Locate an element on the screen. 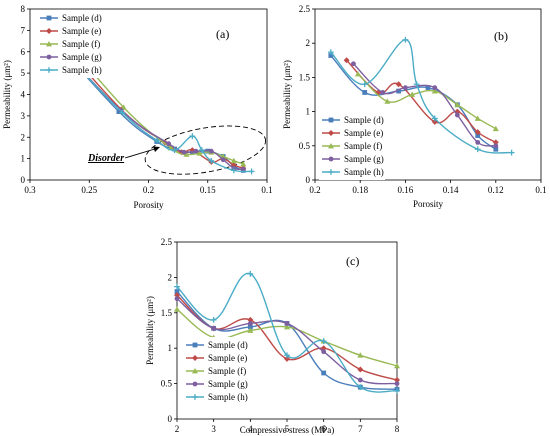 The image size is (550, 436). series-sample-d- is located at coordinates (413, 102).